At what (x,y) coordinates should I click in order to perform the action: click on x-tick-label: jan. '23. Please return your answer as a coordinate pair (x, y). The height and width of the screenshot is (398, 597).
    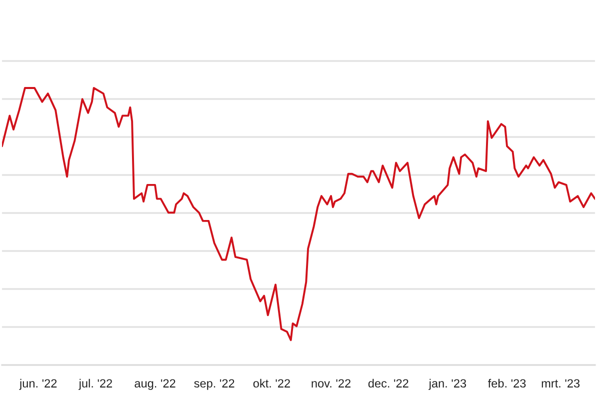
    Looking at the image, I should click on (447, 384).